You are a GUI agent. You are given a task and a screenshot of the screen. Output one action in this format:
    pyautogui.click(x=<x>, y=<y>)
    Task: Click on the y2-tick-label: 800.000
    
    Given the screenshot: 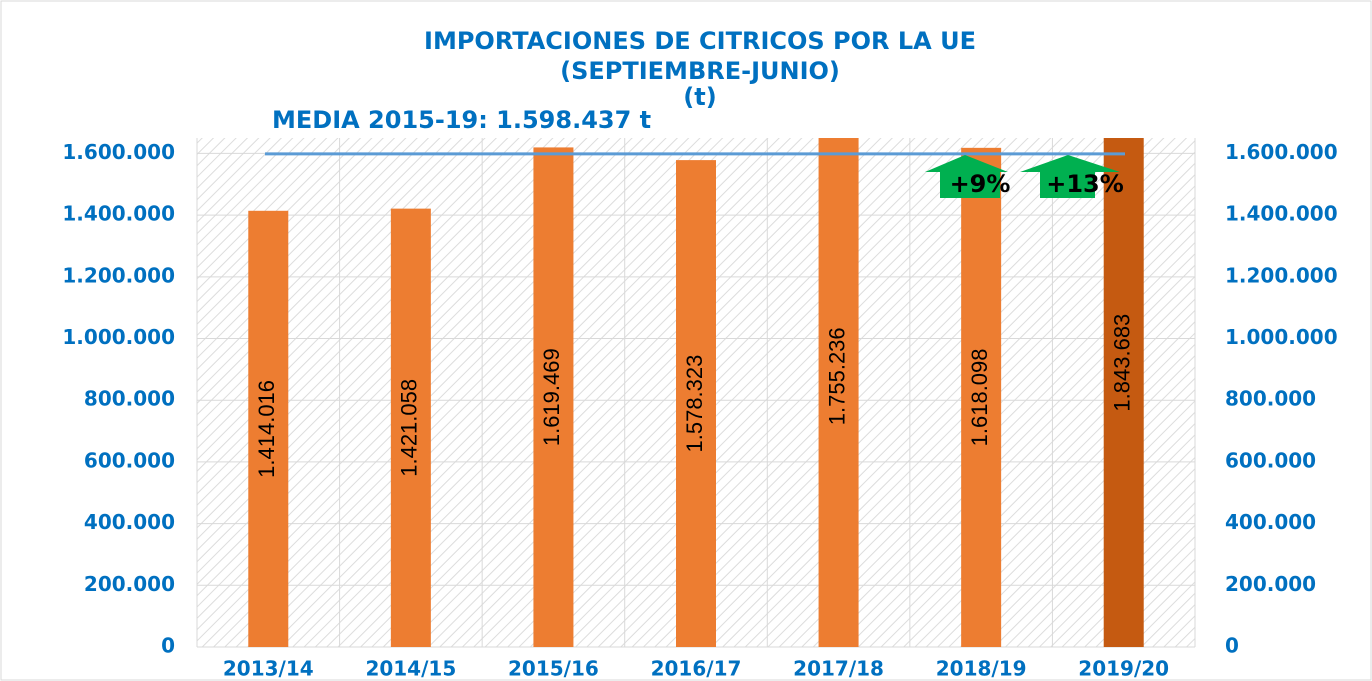 What is the action you would take?
    pyautogui.click(x=1270, y=399)
    